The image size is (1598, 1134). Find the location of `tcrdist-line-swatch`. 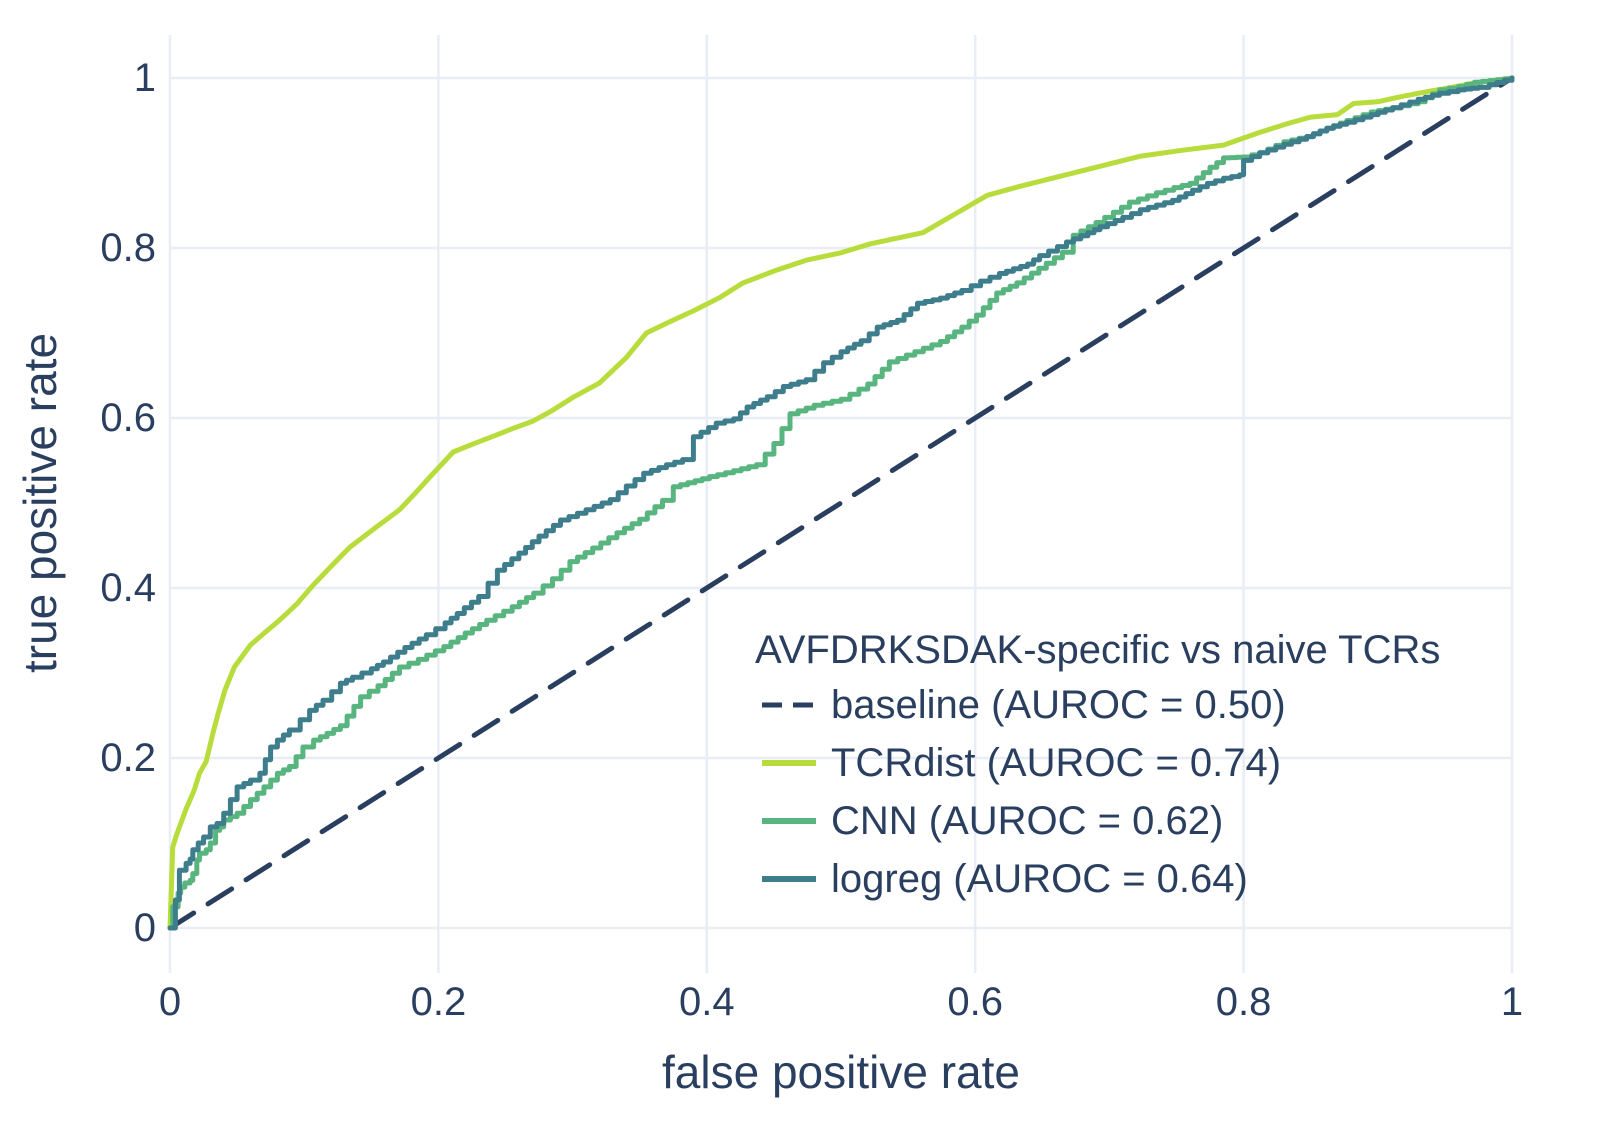

tcrdist-line-swatch is located at coordinates (789, 763).